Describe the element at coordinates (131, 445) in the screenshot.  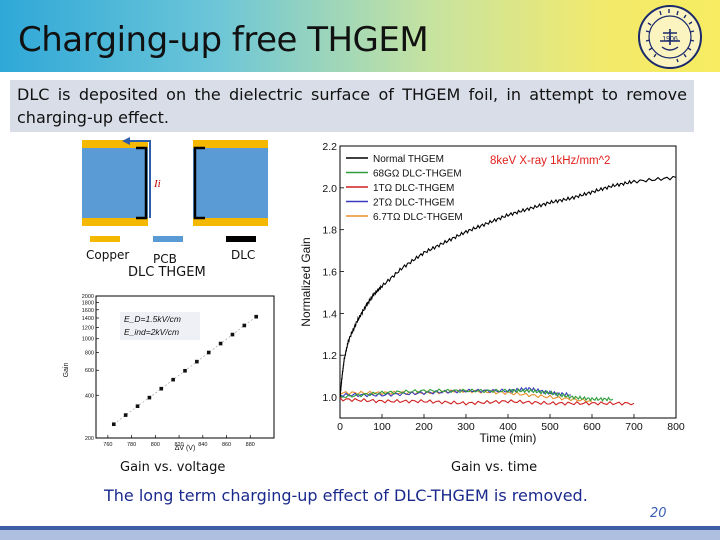
I see `gv-x-tick-label: 780` at that location.